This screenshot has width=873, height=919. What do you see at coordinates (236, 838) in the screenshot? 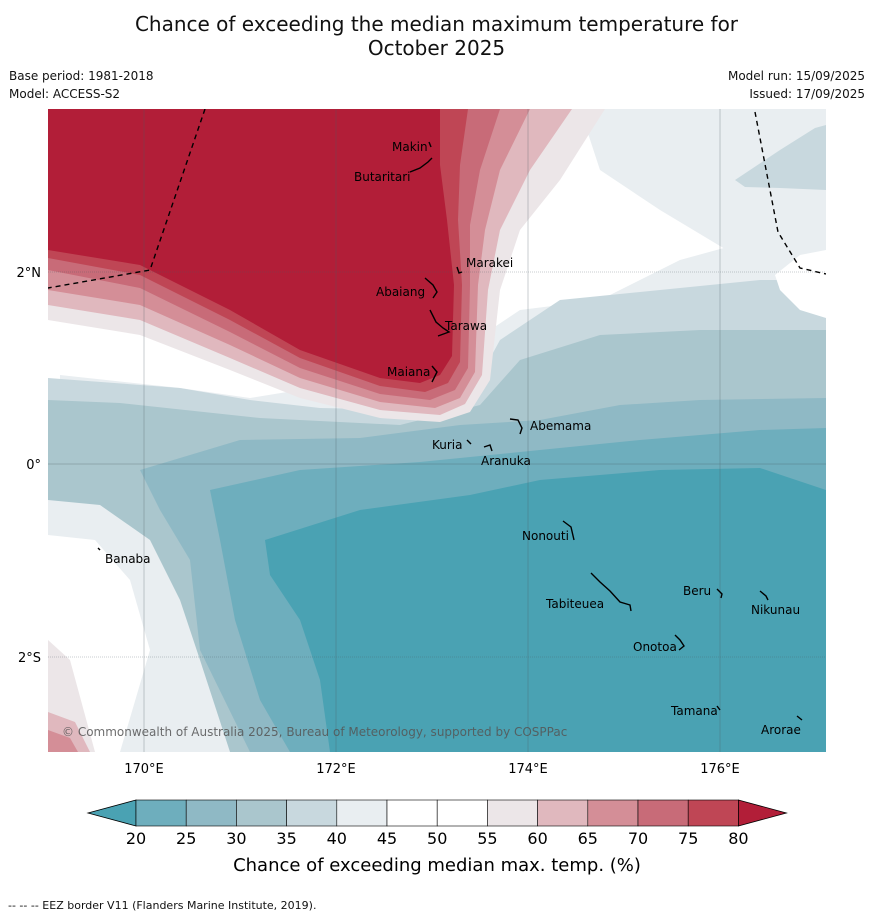
I see `colorbar-tick-label: 30` at bounding box center [236, 838].